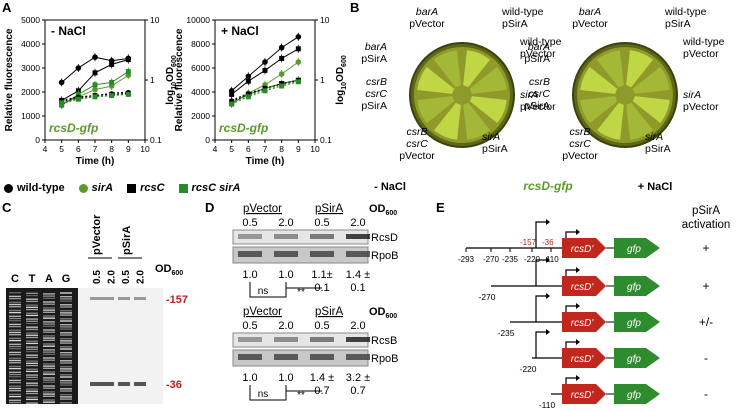 The image size is (746, 412). Describe the element at coordinates (285, 378) in the screenshot. I see `quant-value: 1.0` at that location.